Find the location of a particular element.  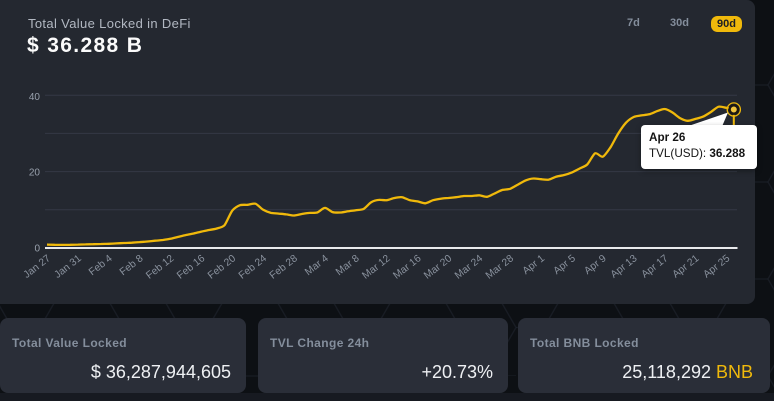

svg-text: 40 is located at coordinates (35, 97).